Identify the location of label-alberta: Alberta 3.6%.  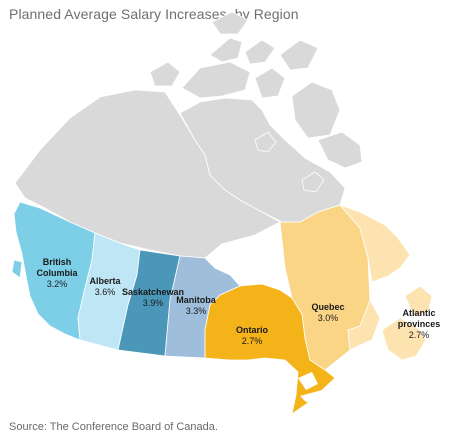
(105, 287).